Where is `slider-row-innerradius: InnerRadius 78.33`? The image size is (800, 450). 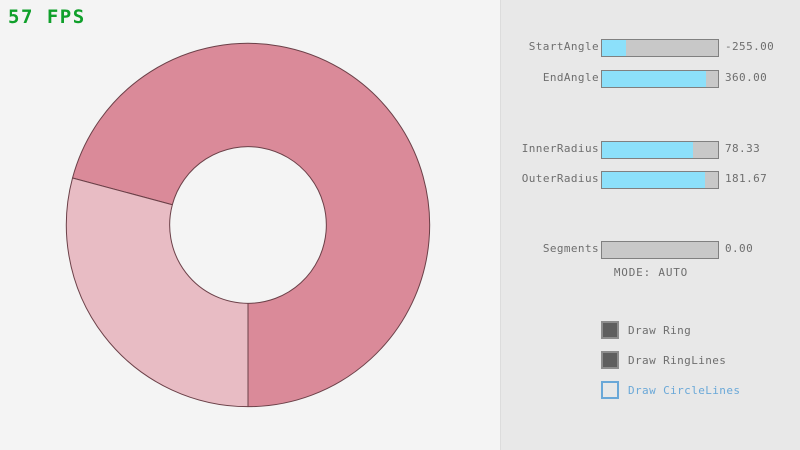
slider-row-innerradius: InnerRadius 78.33 is located at coordinates (650, 150).